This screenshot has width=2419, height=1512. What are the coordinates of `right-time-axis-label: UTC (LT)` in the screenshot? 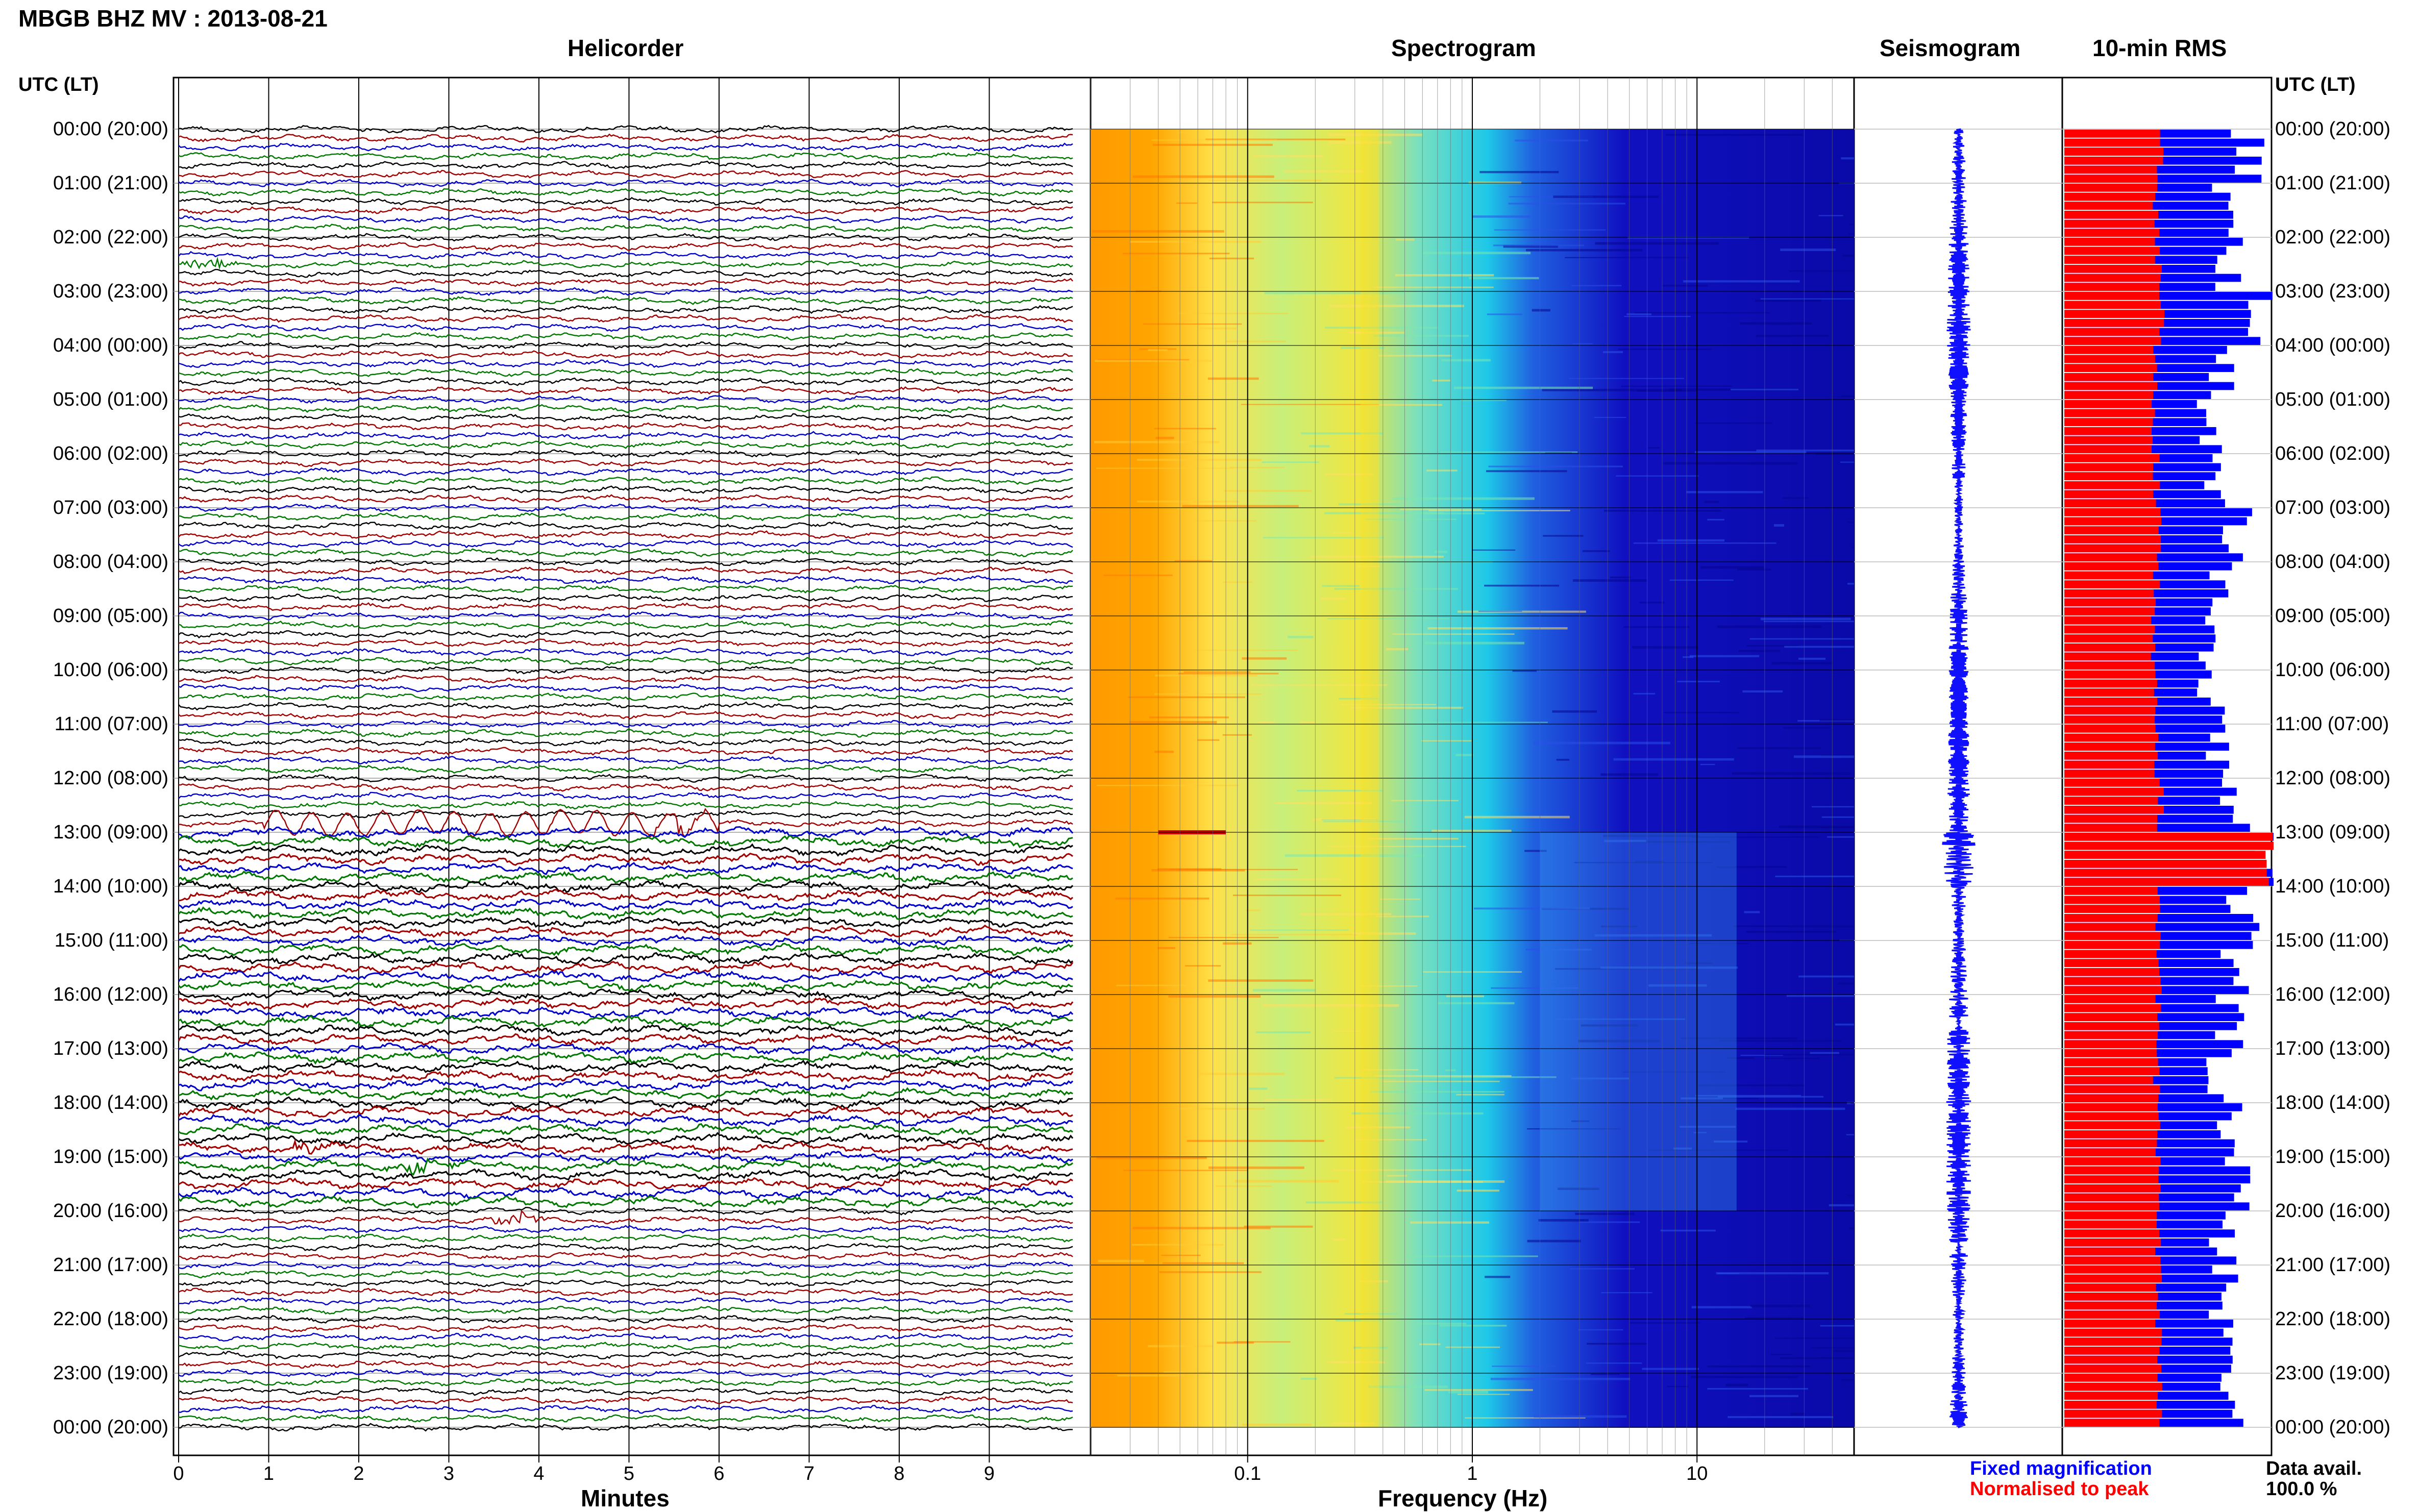 It's located at (2315, 84).